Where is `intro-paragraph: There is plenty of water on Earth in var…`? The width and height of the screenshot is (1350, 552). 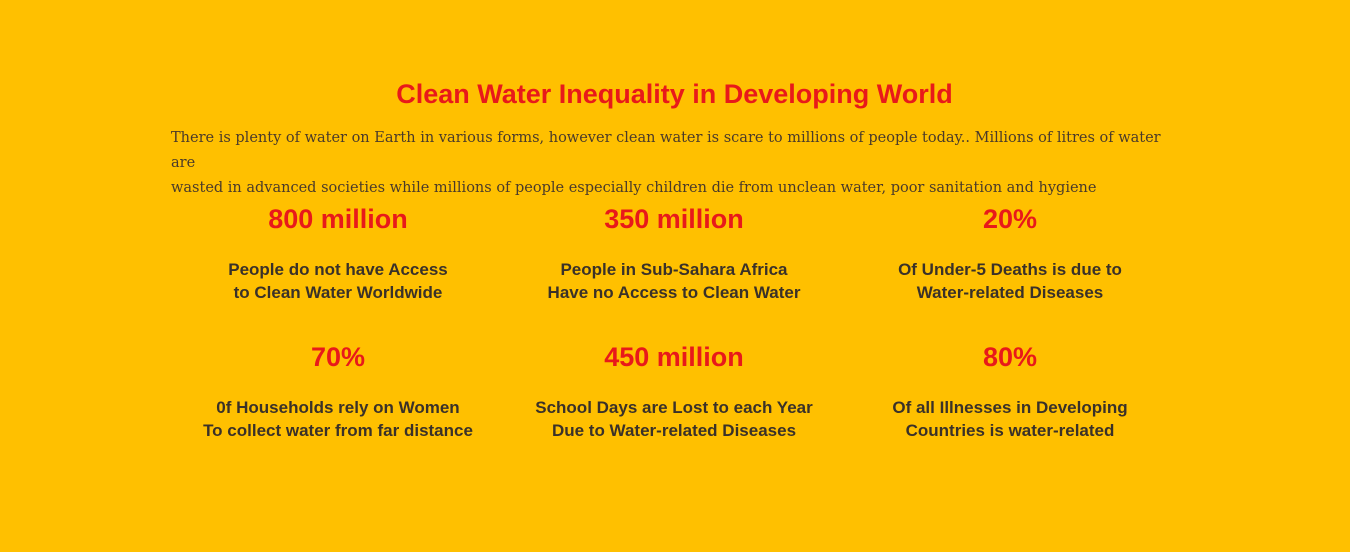 intro-paragraph: There is plenty of water on Earth in var… is located at coordinates (671, 163).